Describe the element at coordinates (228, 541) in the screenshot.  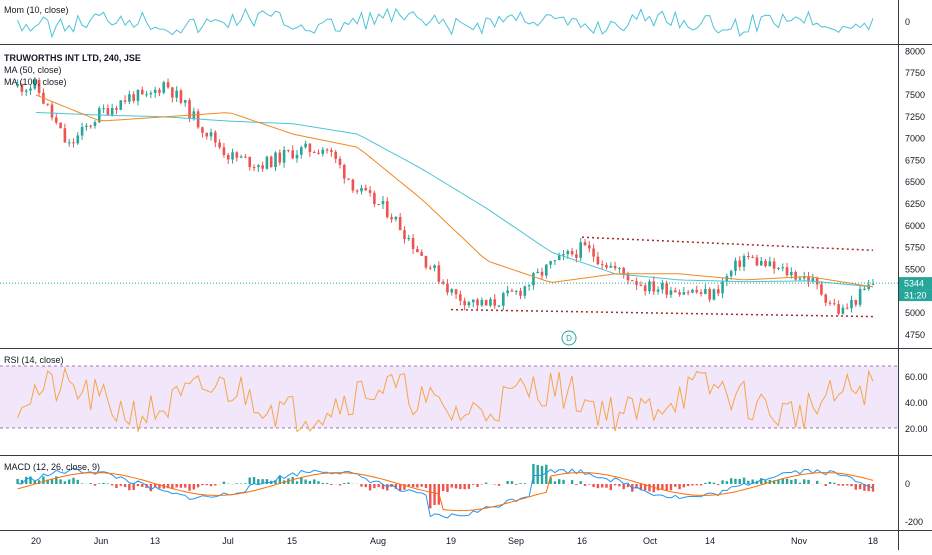
I see `x-tick-label: Jul` at that location.